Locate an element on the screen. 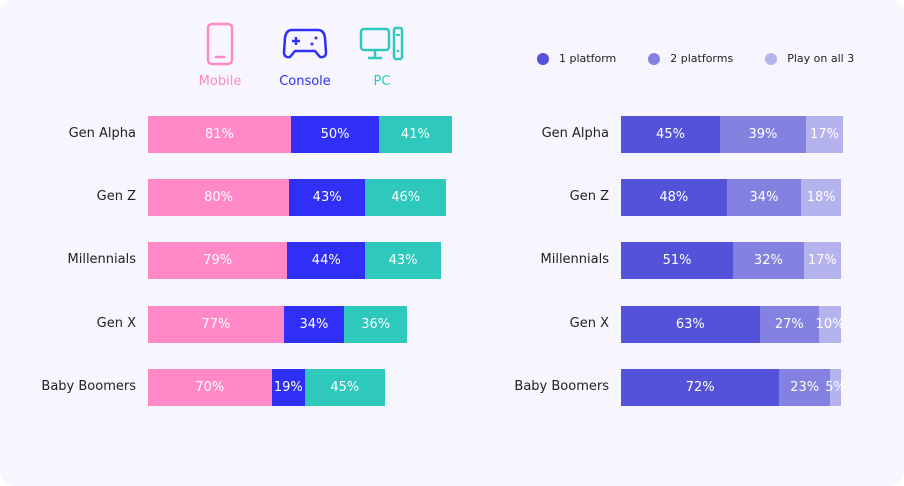 This screenshot has height=486, width=904. data-label: 48% is located at coordinates (674, 197).